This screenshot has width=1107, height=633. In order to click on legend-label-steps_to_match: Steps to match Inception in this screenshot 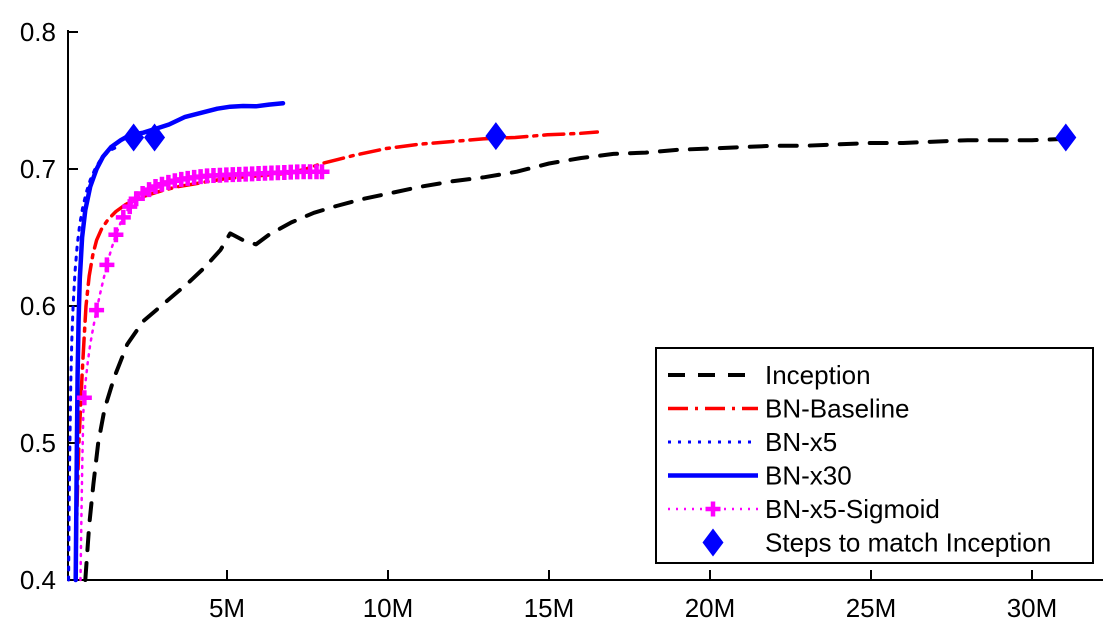, I will do `click(908, 543)`.